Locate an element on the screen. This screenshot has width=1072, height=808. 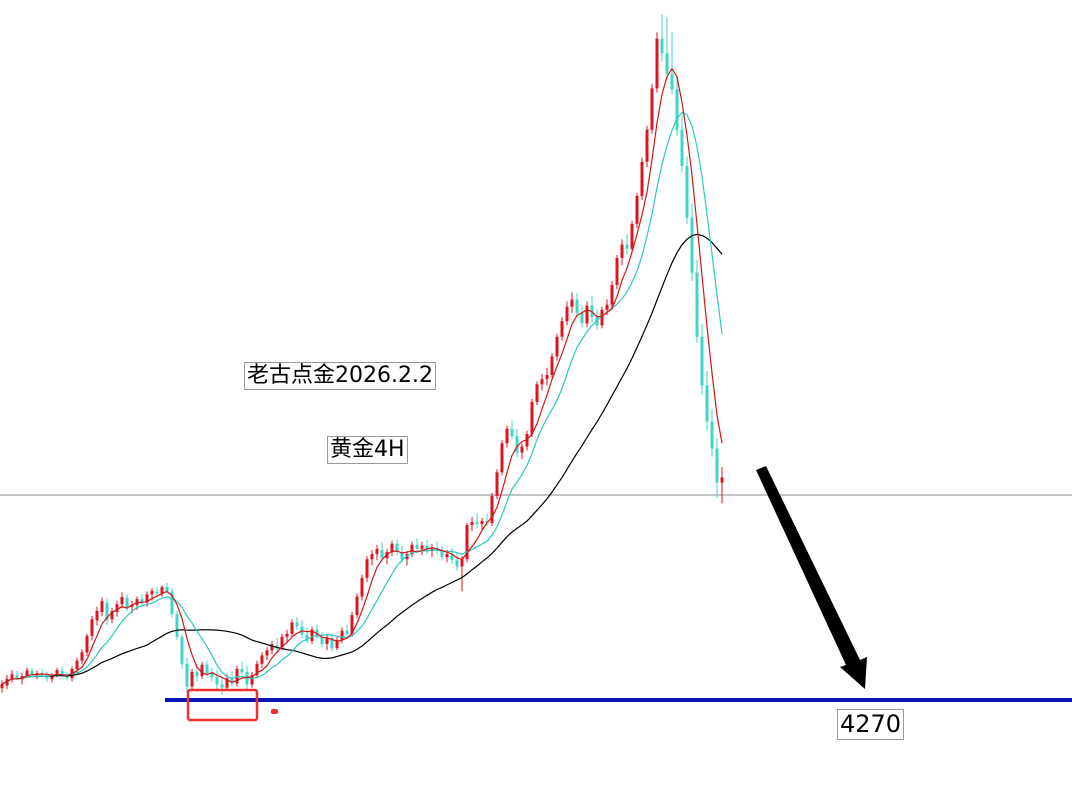
highlight-dot is located at coordinates (274, 711).